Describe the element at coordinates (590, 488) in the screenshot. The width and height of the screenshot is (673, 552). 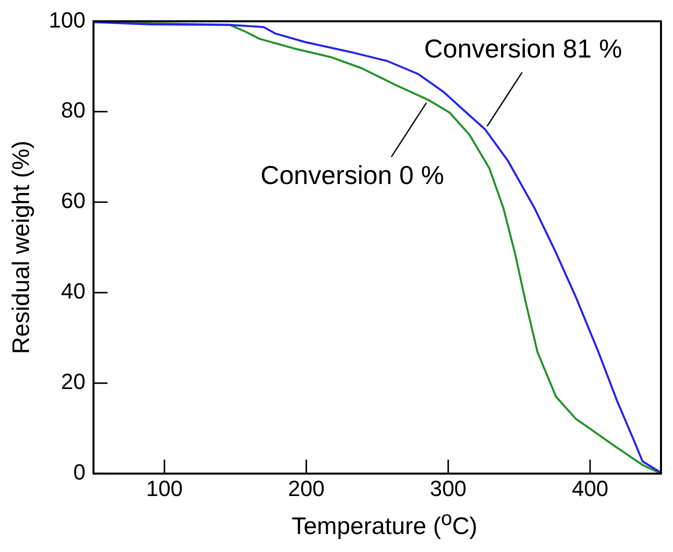
I see `x-tick-label: 400` at that location.